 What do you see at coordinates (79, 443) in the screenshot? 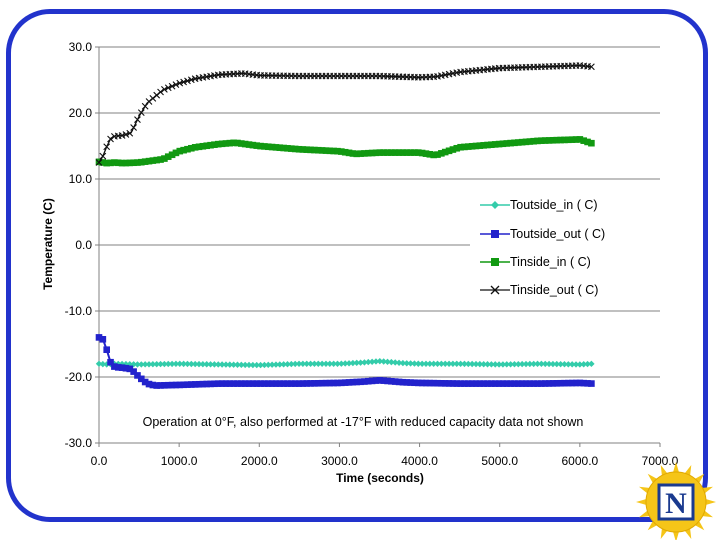
I see `y-tick-label-6: -30.0` at bounding box center [79, 443].